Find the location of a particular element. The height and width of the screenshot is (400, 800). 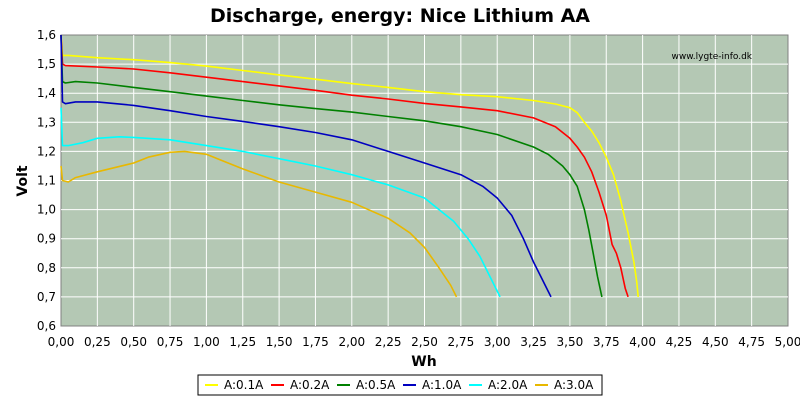

x-tick-label: 4,00 is located at coordinates (642, 342).